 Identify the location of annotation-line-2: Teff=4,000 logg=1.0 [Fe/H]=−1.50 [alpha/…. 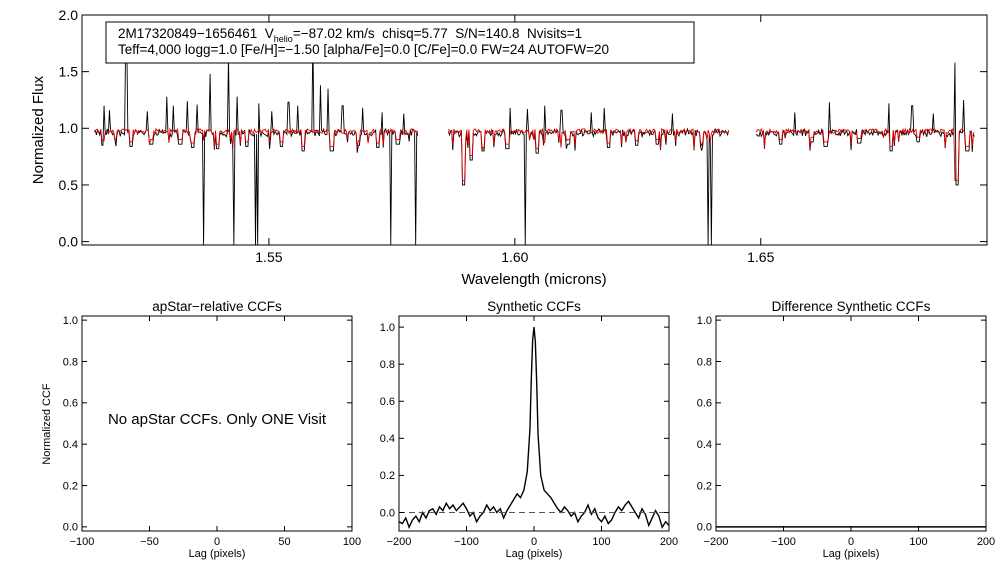
(363, 49).